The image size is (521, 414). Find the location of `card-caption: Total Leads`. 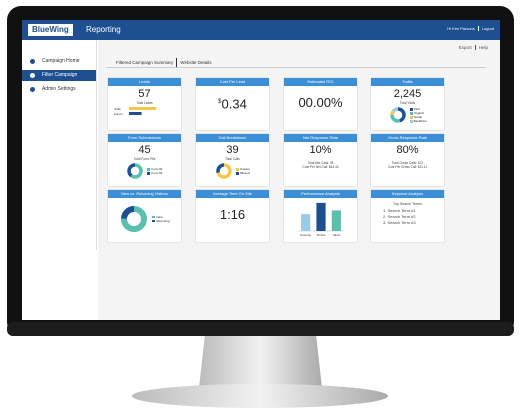

card-caption: Total Leads is located at coordinates (144, 103).